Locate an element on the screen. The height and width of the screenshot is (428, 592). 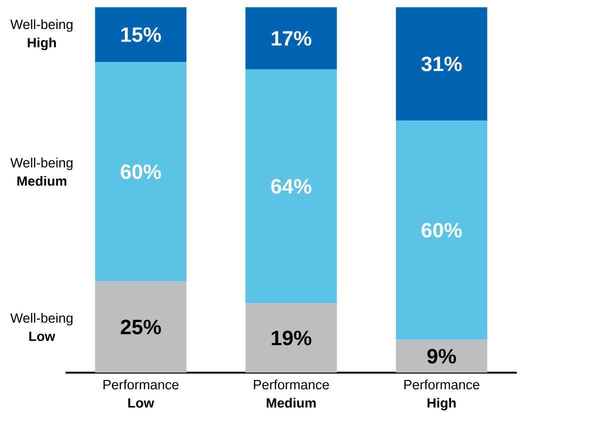
data-label: 64% is located at coordinates (291, 186).